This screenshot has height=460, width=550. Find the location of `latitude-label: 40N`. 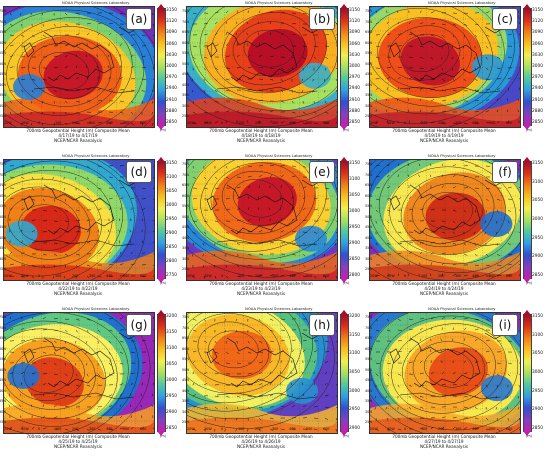

latitude-label: 40N is located at coordinates (368, 84).